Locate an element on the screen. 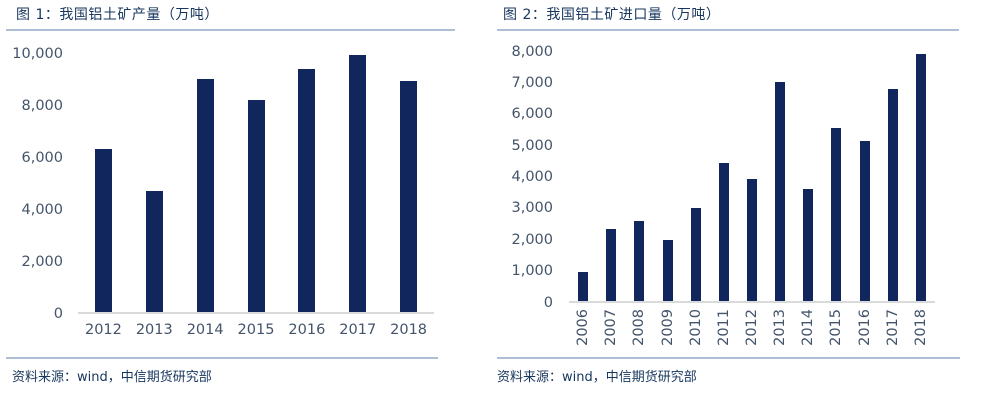  x-tick-label: 2006 is located at coordinates (583, 327).